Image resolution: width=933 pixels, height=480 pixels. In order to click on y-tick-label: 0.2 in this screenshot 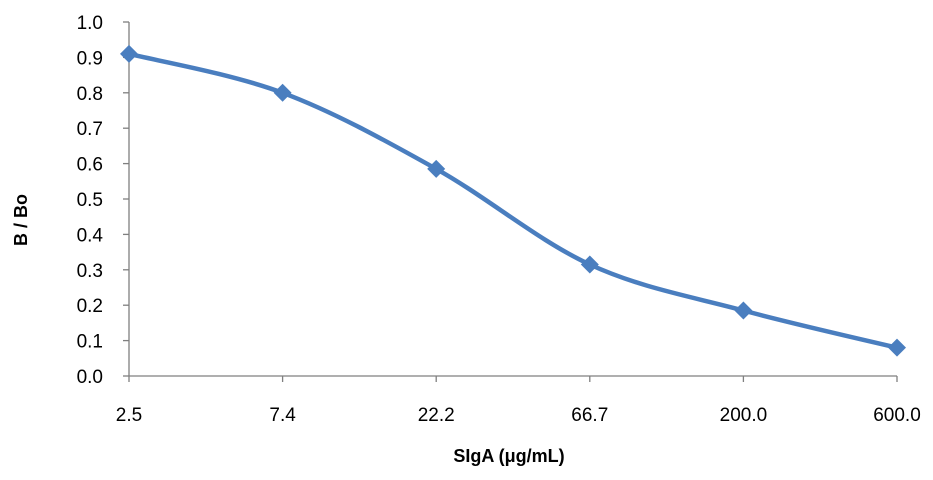, I will do `click(90, 306)`.